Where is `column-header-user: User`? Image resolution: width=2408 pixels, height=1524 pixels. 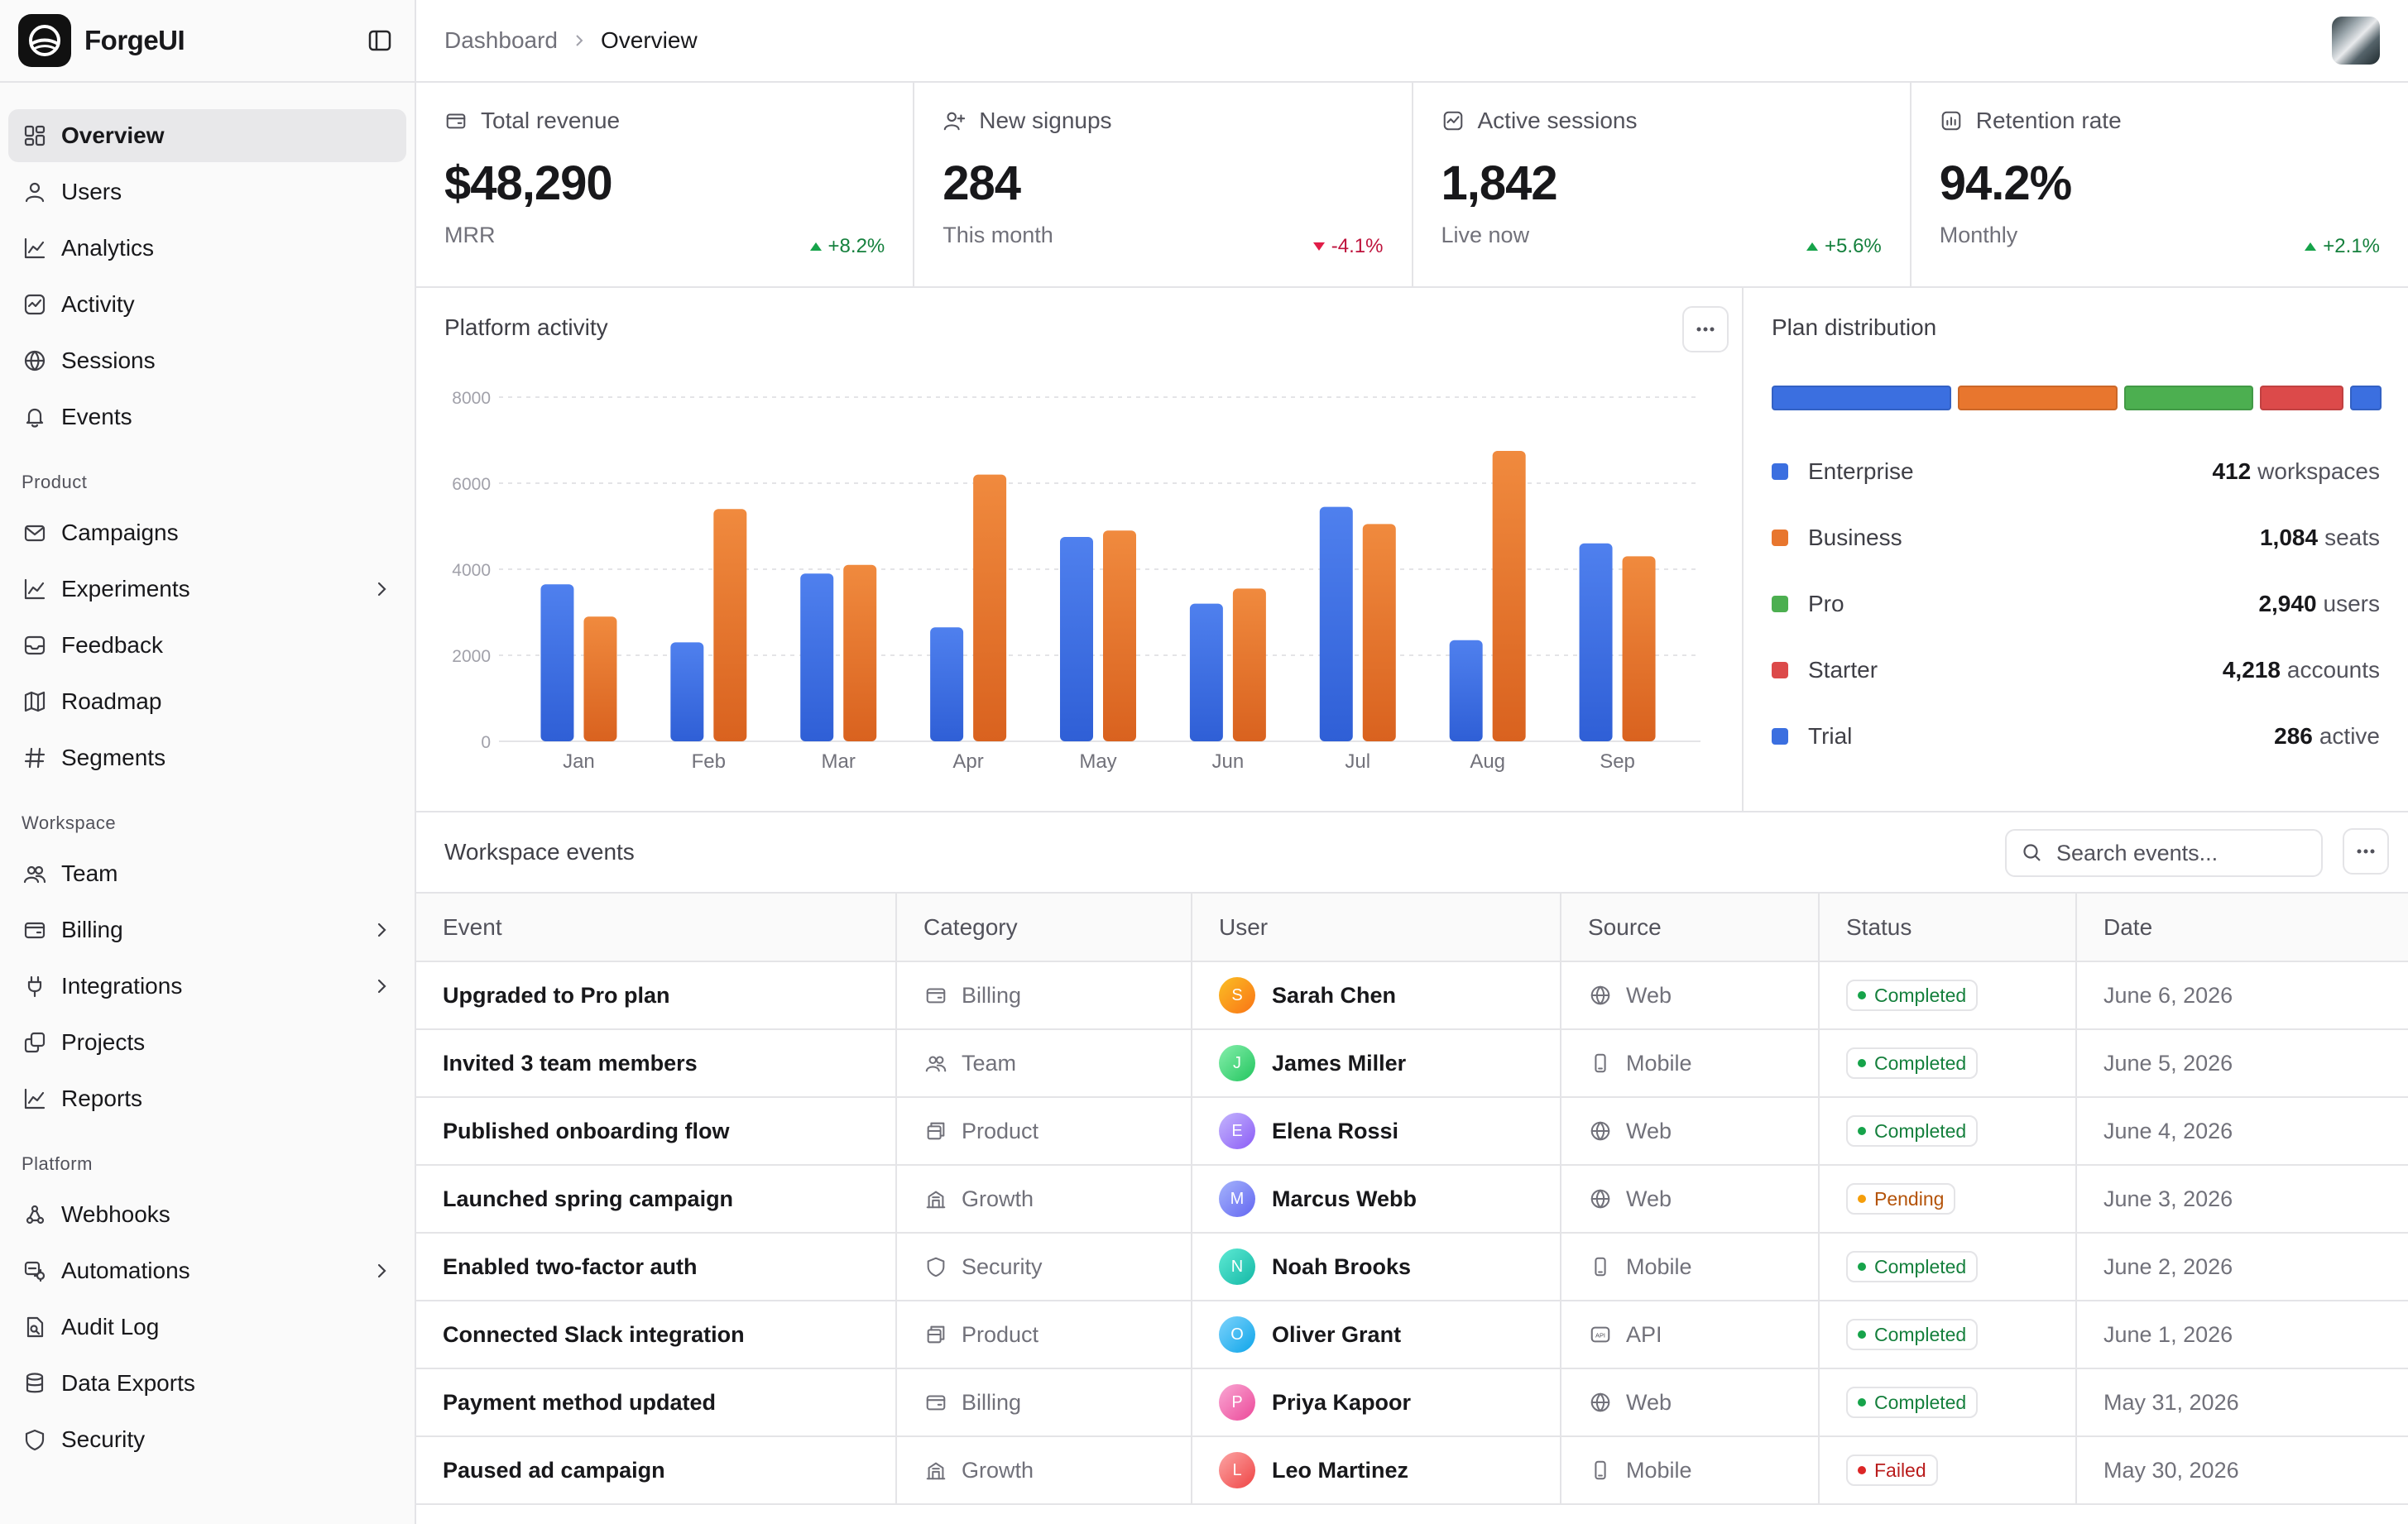 column-header-user: User is located at coordinates (1376, 928).